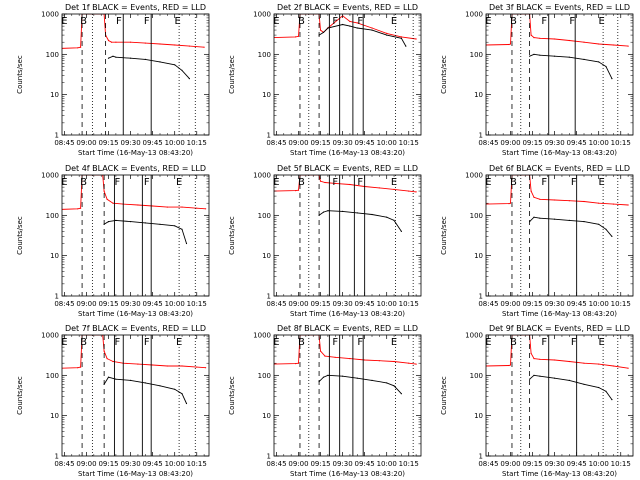  Describe the element at coordinates (20, 395) in the screenshot. I see `y-axis-label: Counts/sec` at that location.